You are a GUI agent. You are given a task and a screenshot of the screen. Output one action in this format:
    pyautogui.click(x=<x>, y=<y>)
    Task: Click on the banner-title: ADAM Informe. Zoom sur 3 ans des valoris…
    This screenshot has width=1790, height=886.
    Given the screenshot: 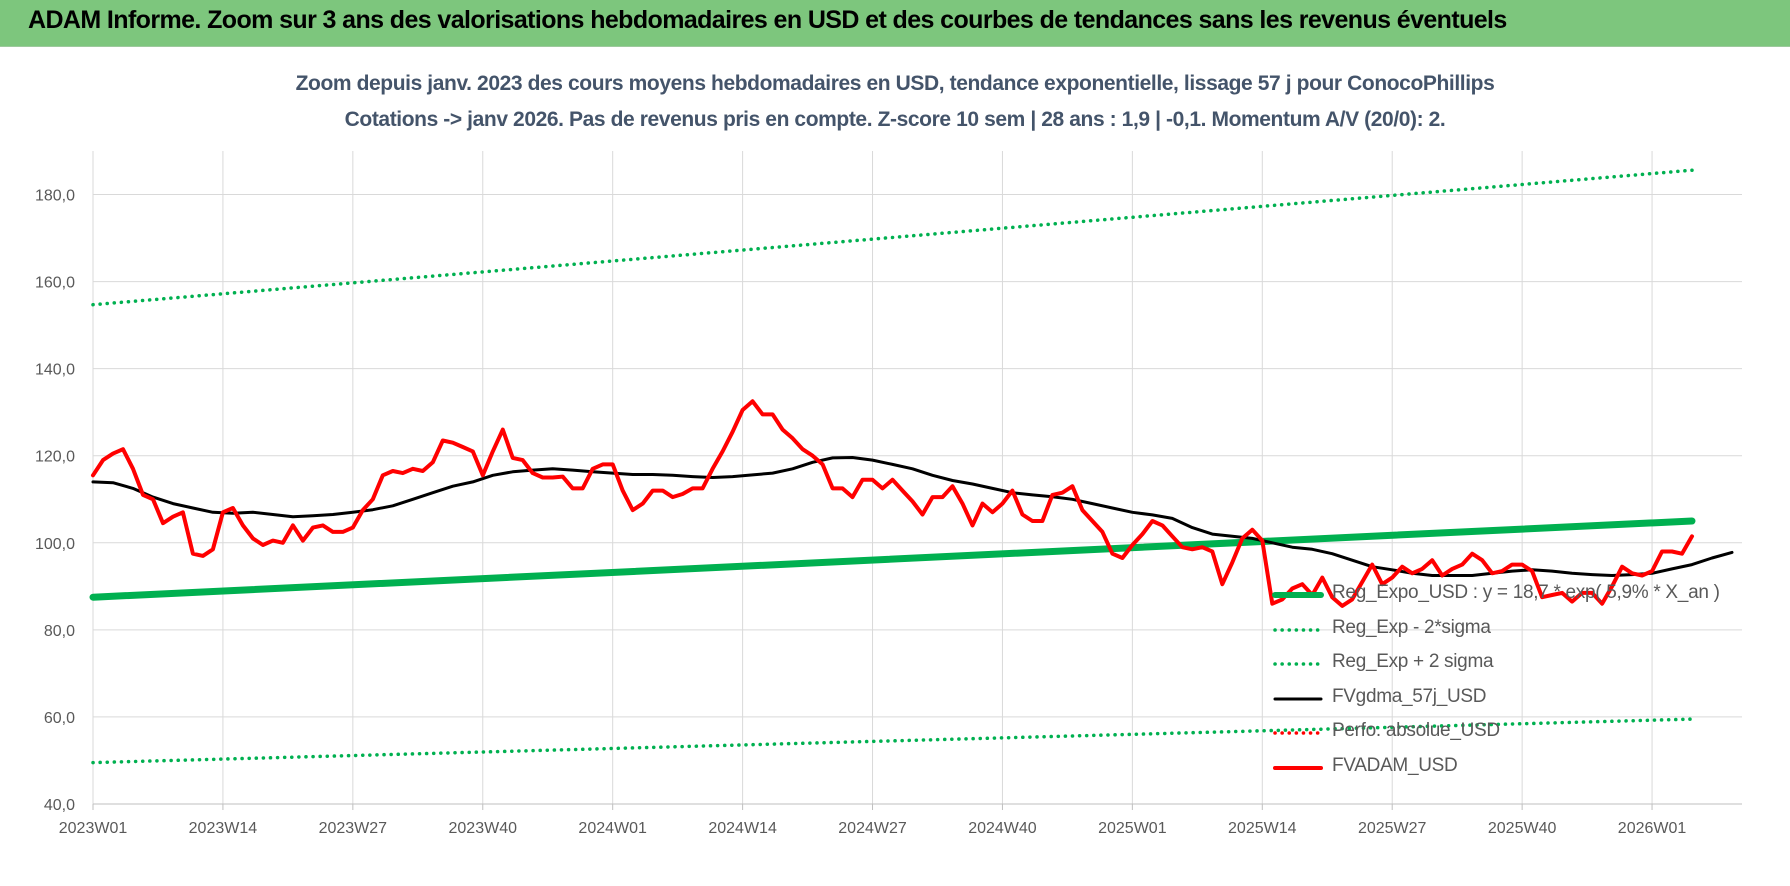 What is the action you would take?
    pyautogui.click(x=767, y=20)
    